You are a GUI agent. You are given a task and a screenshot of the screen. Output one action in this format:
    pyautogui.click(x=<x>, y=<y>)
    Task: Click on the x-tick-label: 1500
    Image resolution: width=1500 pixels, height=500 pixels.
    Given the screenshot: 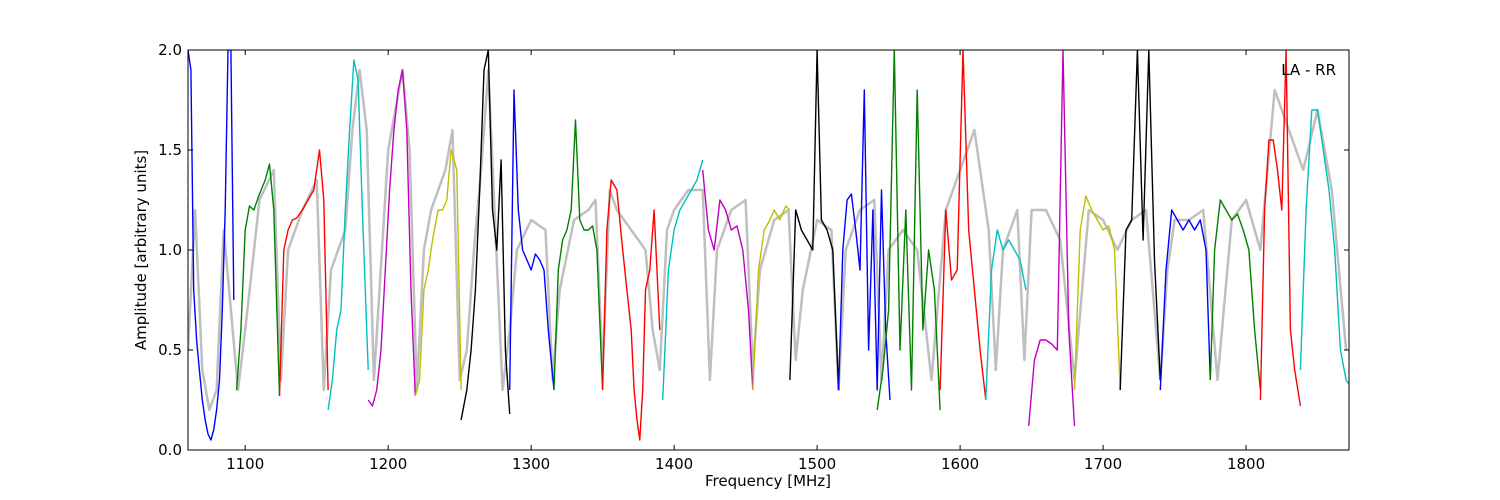 What is the action you would take?
    pyautogui.click(x=817, y=464)
    